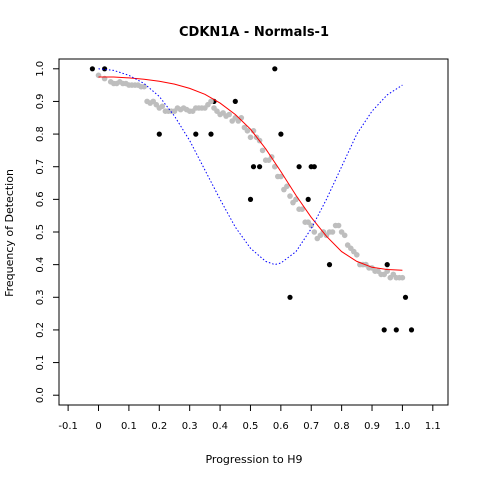 The width and height of the screenshot is (480, 480). Describe the element at coordinates (40, 330) in the screenshot. I see `y-tick-label: 0.2` at that location.